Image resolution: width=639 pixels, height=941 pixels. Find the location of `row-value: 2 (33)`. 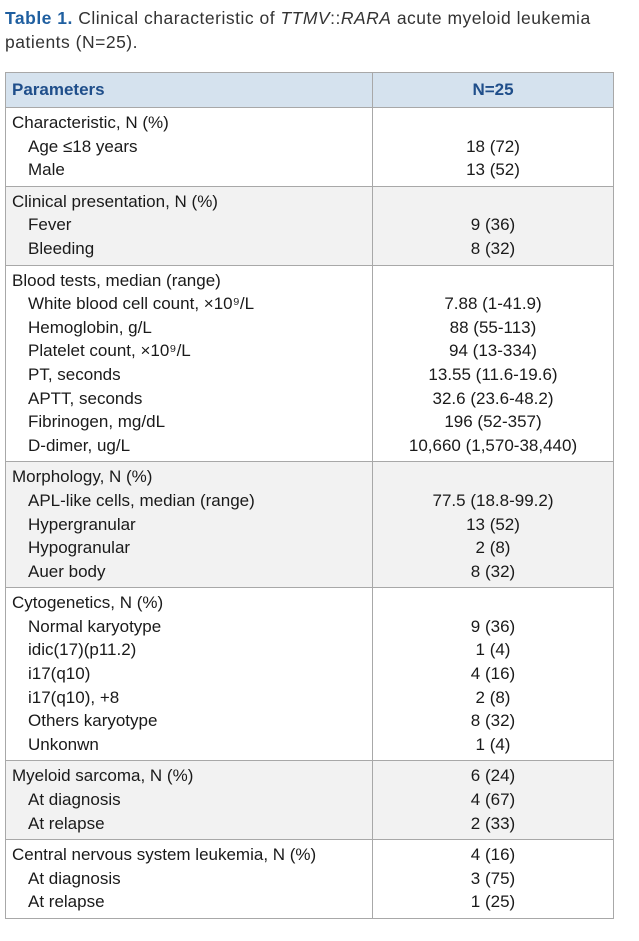

row-value: 2 (33) is located at coordinates (493, 823).